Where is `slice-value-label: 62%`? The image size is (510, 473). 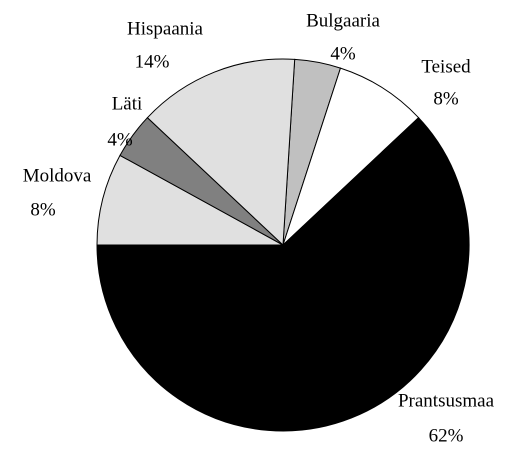 slice-value-label: 62% is located at coordinates (446, 435).